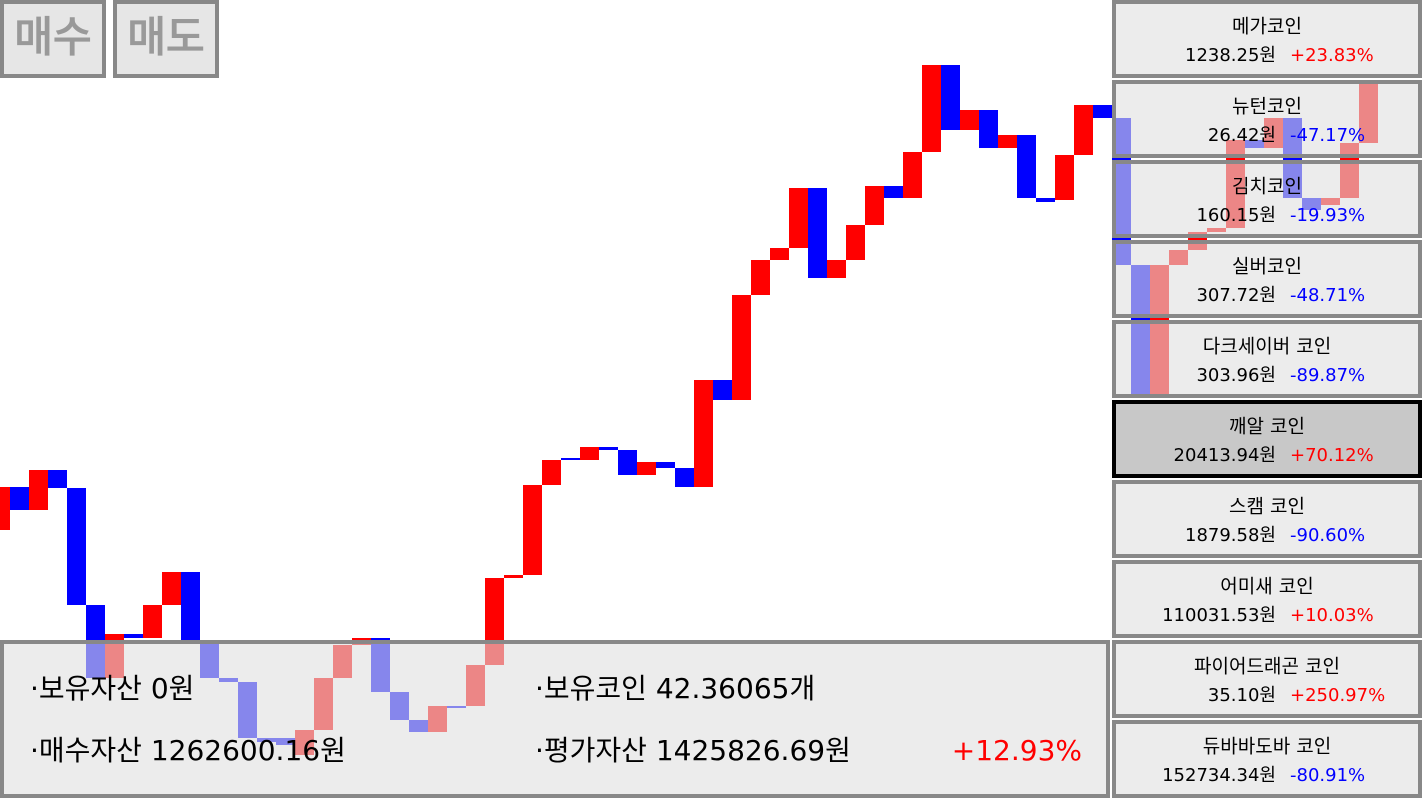 The height and width of the screenshot is (800, 1422). Describe the element at coordinates (1327, 535) in the screenshot. I see `coin-change: -90.60%` at that location.